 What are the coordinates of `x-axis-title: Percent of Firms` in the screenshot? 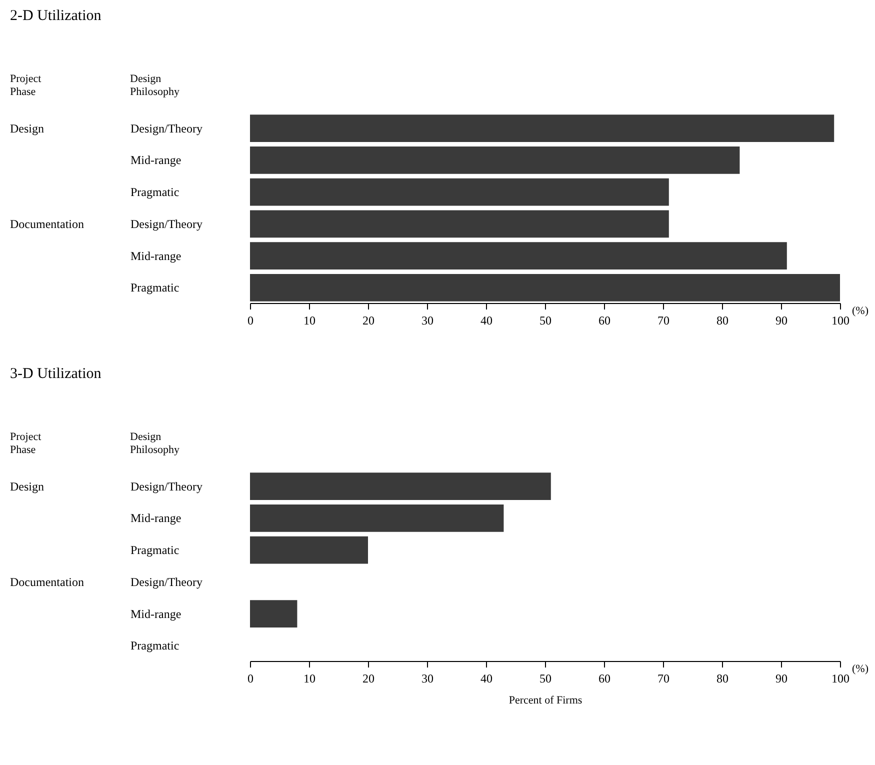 It's located at (545, 700).